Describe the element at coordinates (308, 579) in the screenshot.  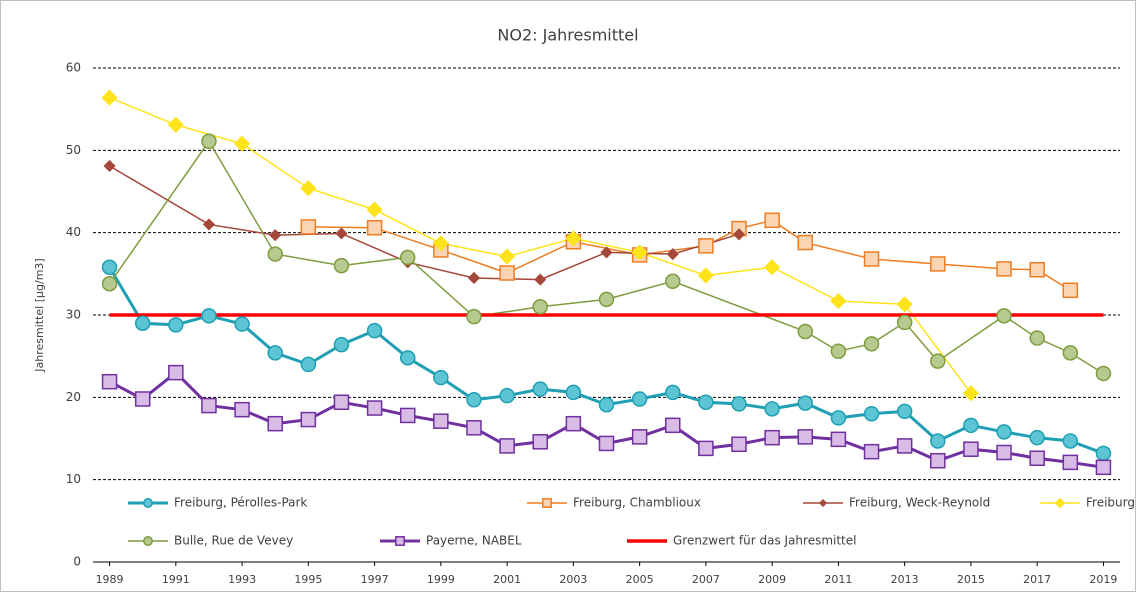
I see `x-tick-label: 1995` at that location.